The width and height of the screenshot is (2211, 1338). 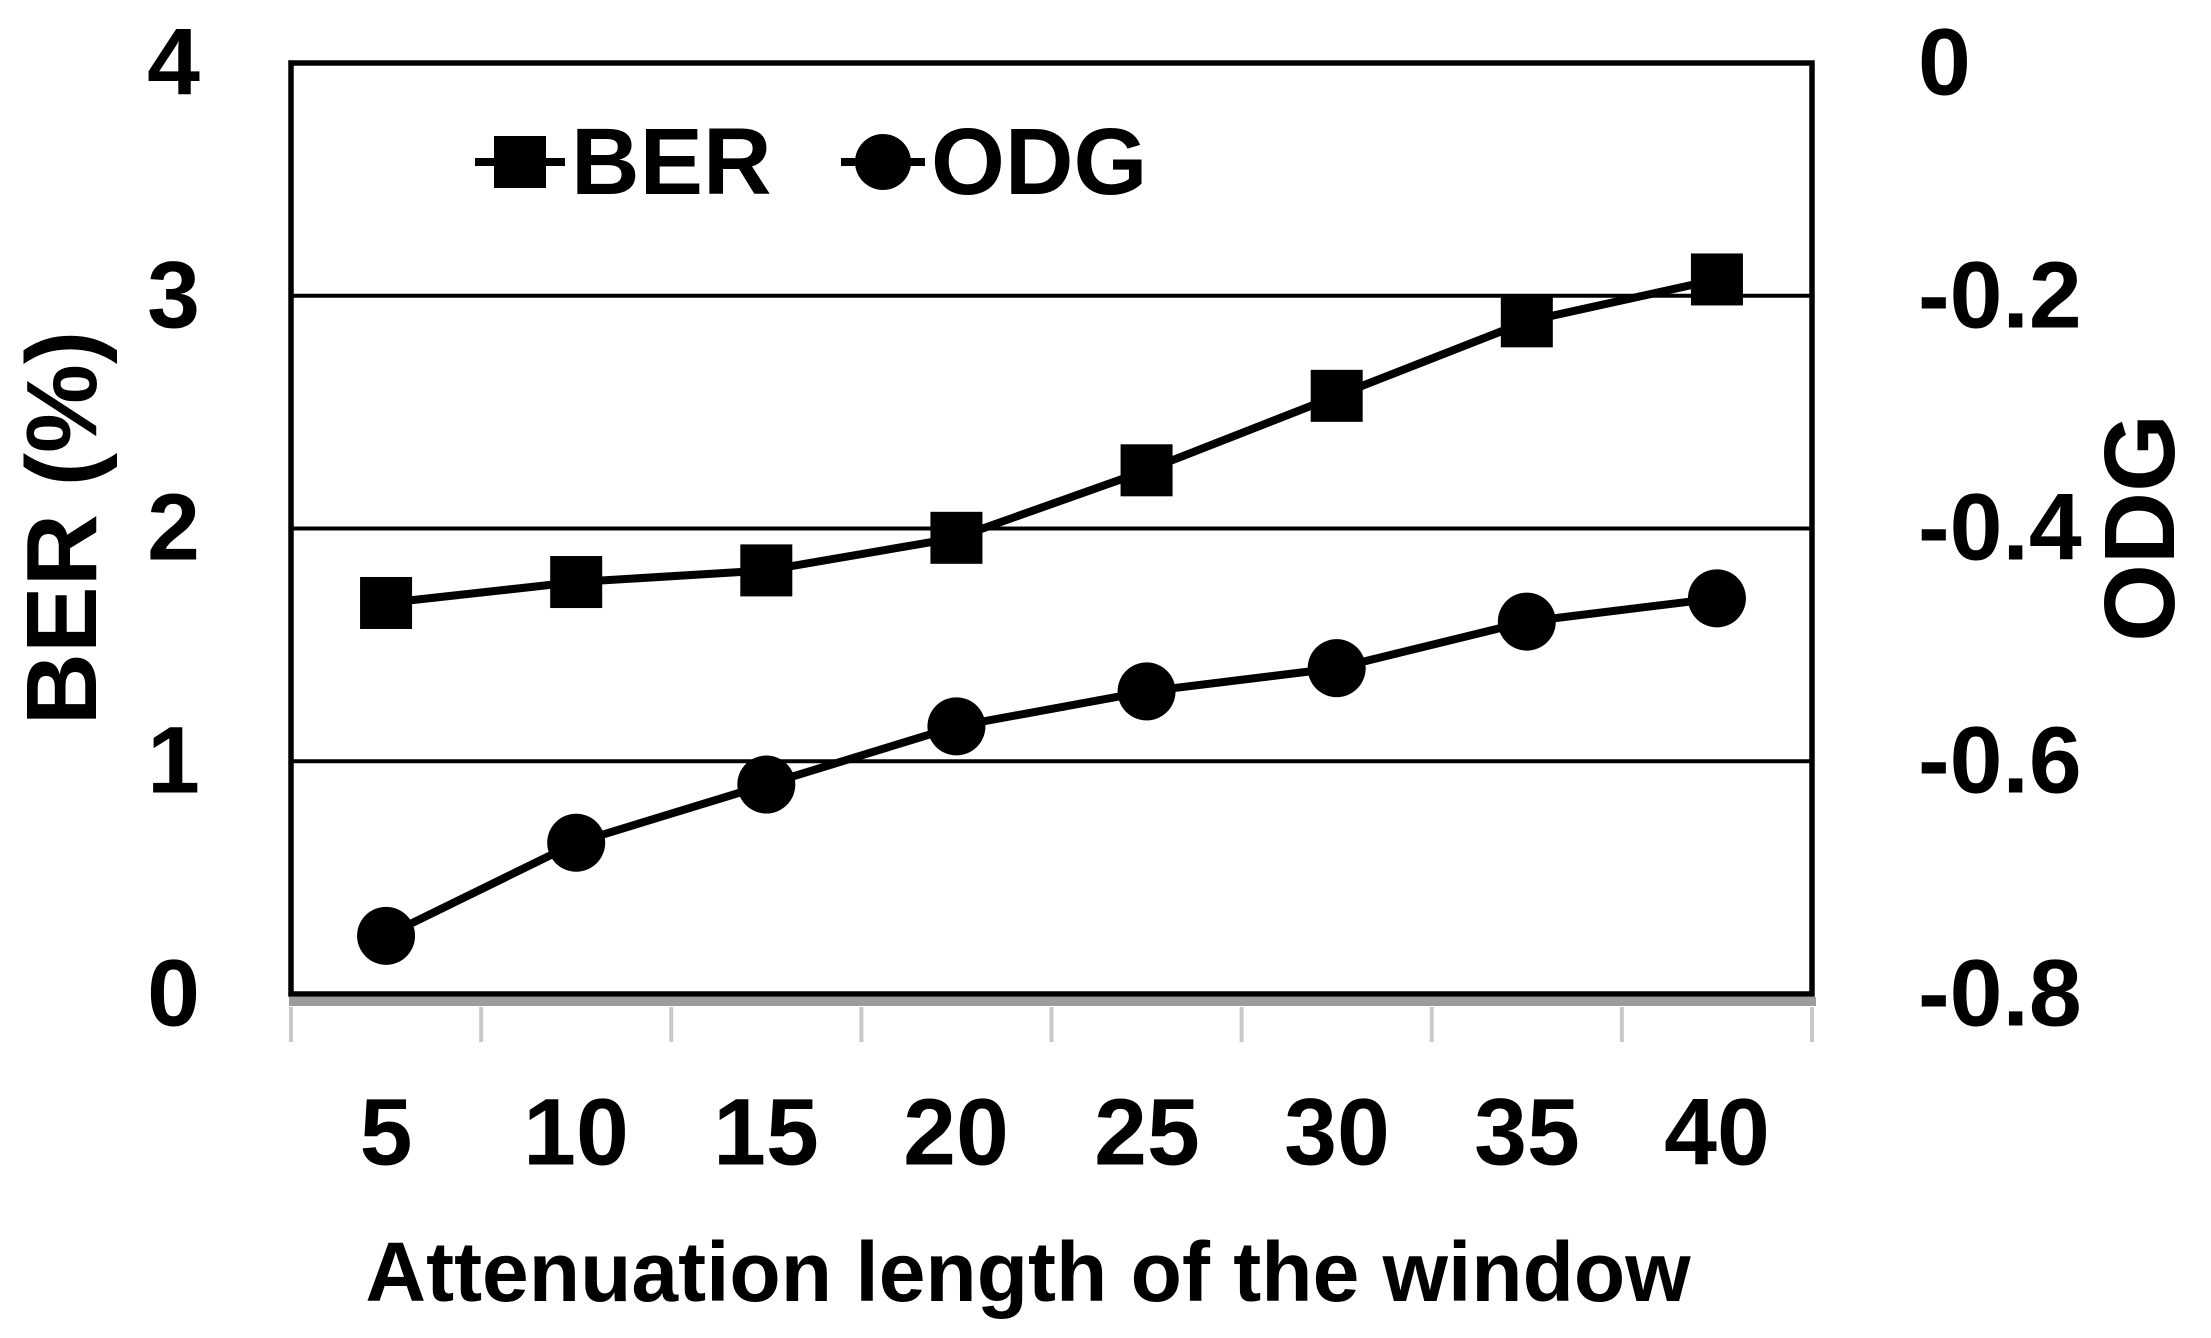 I want to click on legend-label-ber: BER, so click(x=671, y=162).